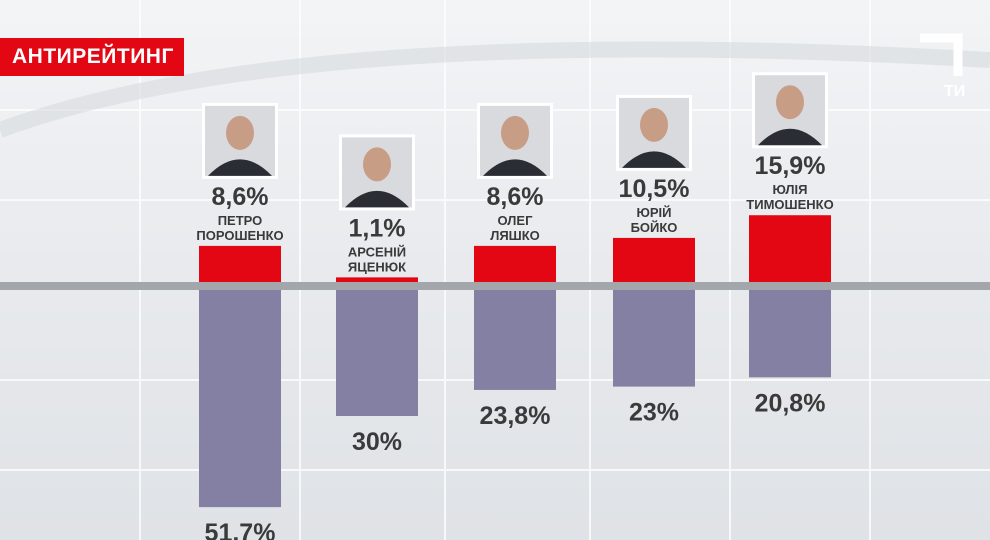 Image resolution: width=990 pixels, height=540 pixels. Describe the element at coordinates (240, 220) in the screenshot. I see `candidate-name-line: ПЕТРО` at that location.